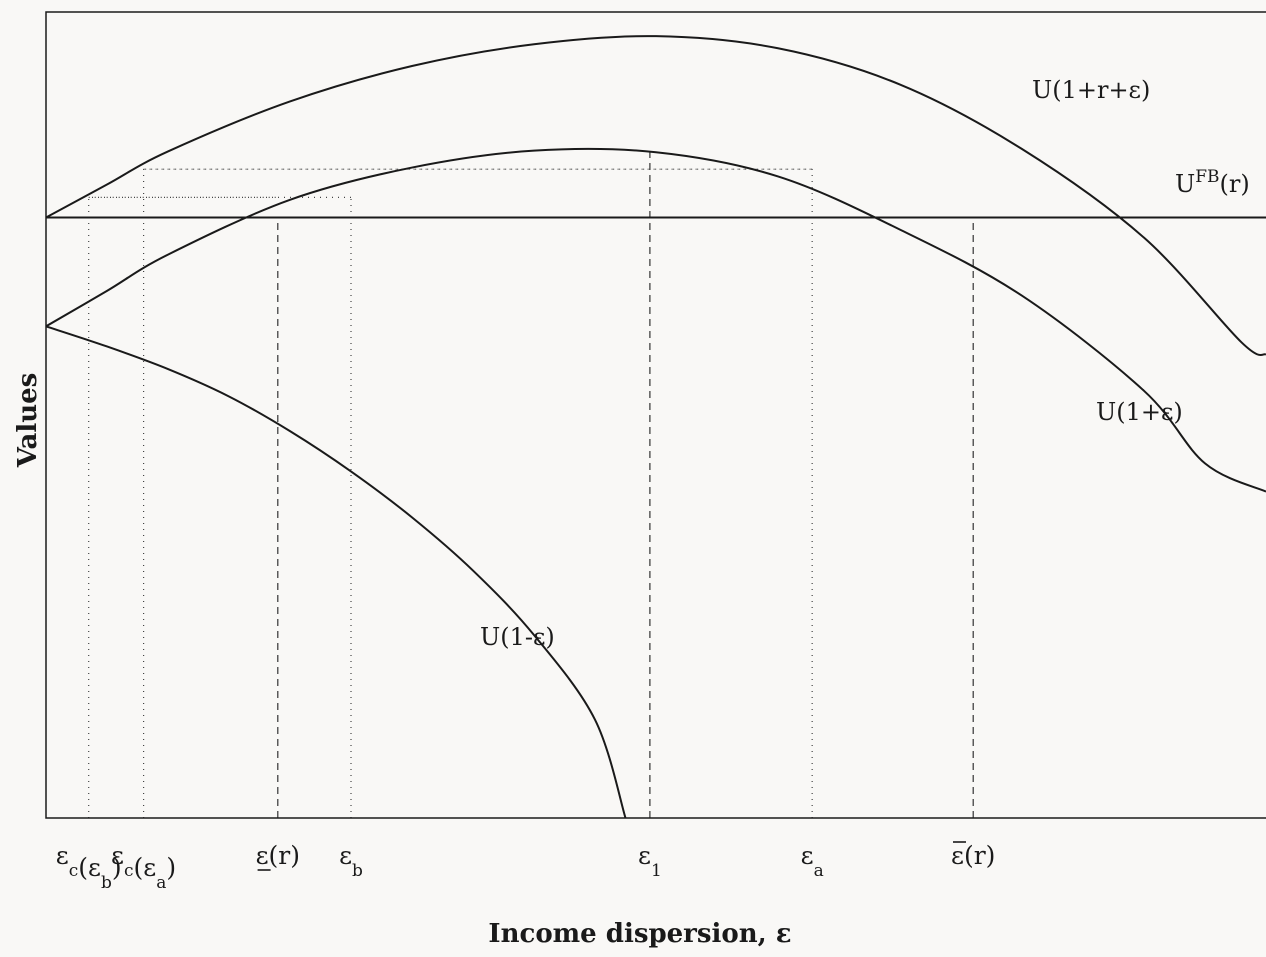  Describe the element at coordinates (812, 861) in the screenshot. I see `x-tick-label: εa` at that location.